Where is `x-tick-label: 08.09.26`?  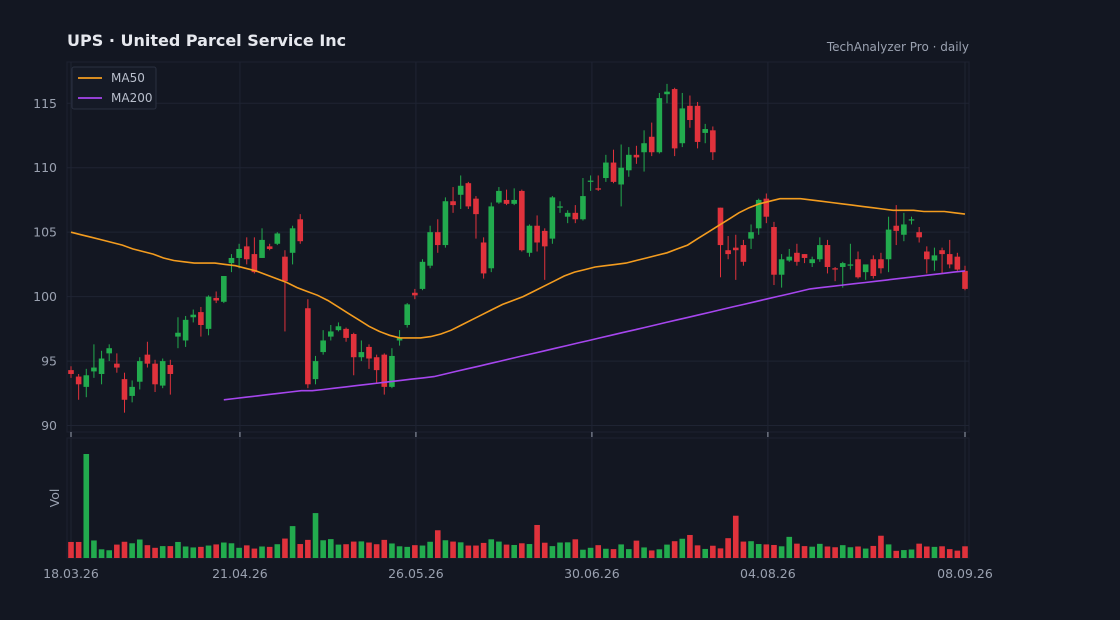
x-tick-label: 08.09.26 is located at coordinates (965, 573).